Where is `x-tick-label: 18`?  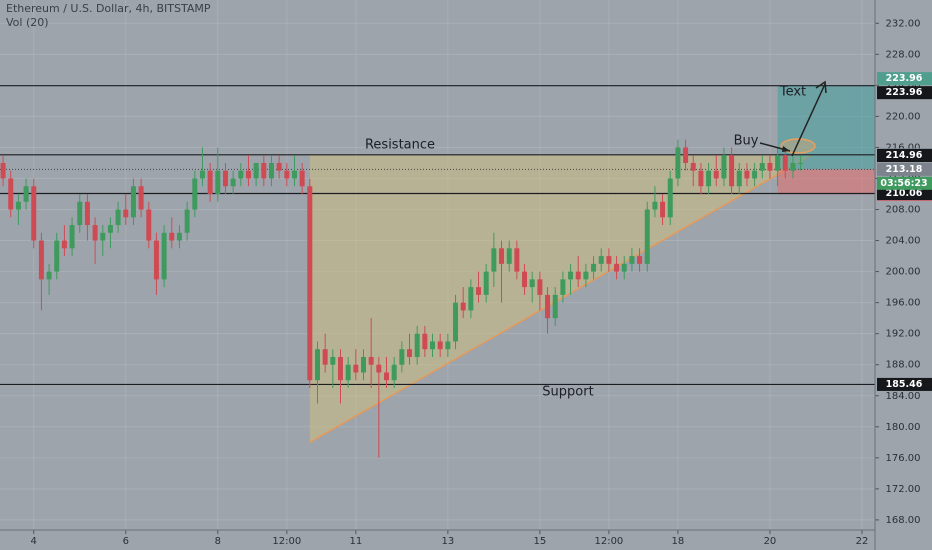
x-tick-label: 18 is located at coordinates (678, 541).